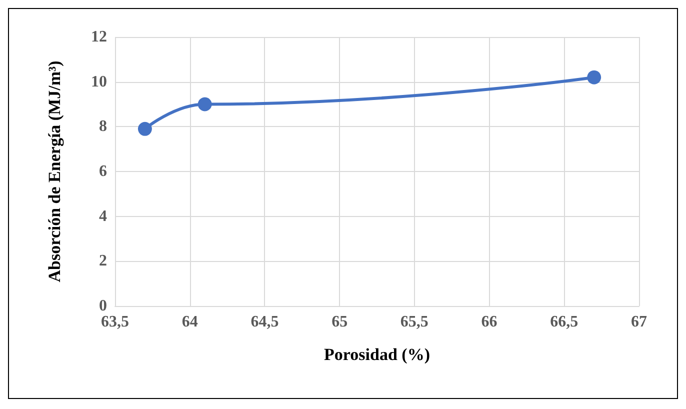  What do you see at coordinates (340, 322) in the screenshot?
I see `x-tick-label: 65` at bounding box center [340, 322].